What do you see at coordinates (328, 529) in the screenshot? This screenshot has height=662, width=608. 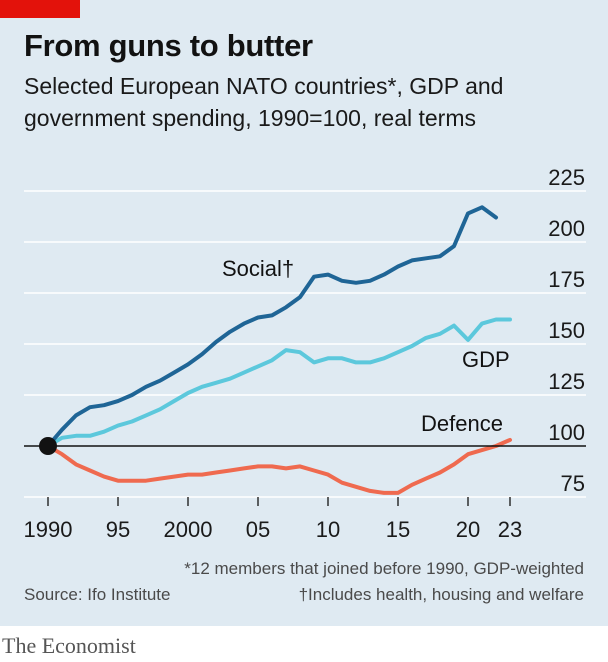 I see `x-tick-label-2010: 10` at bounding box center [328, 529].